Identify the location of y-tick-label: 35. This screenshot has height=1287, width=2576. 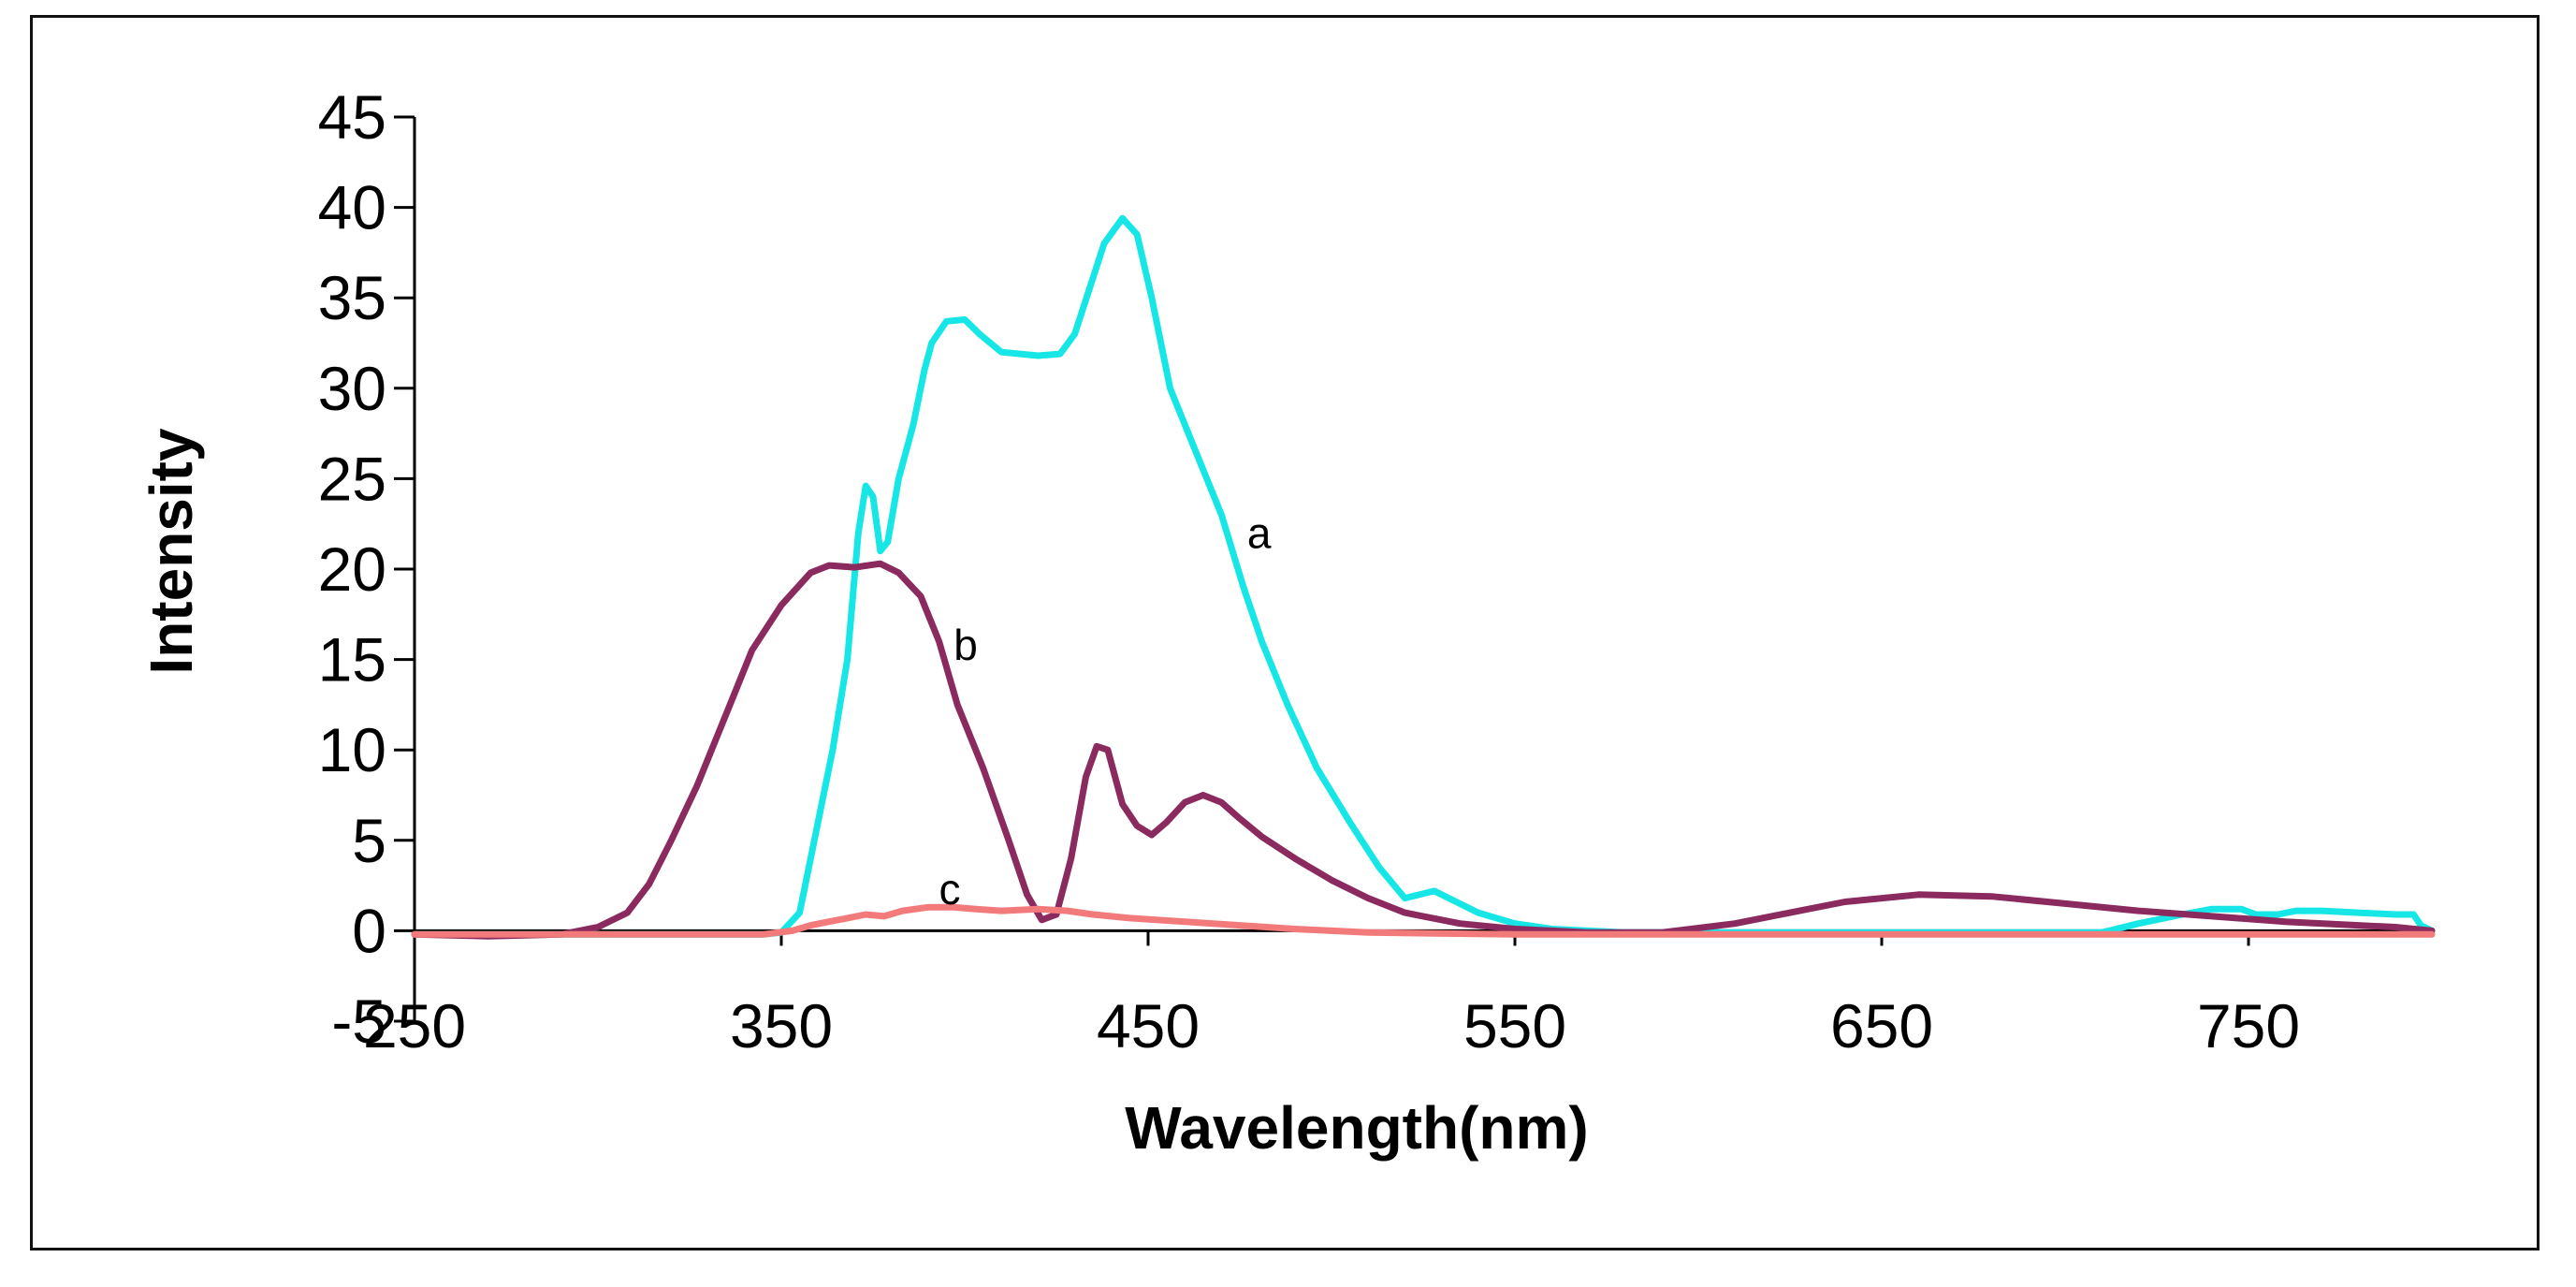
(352, 297).